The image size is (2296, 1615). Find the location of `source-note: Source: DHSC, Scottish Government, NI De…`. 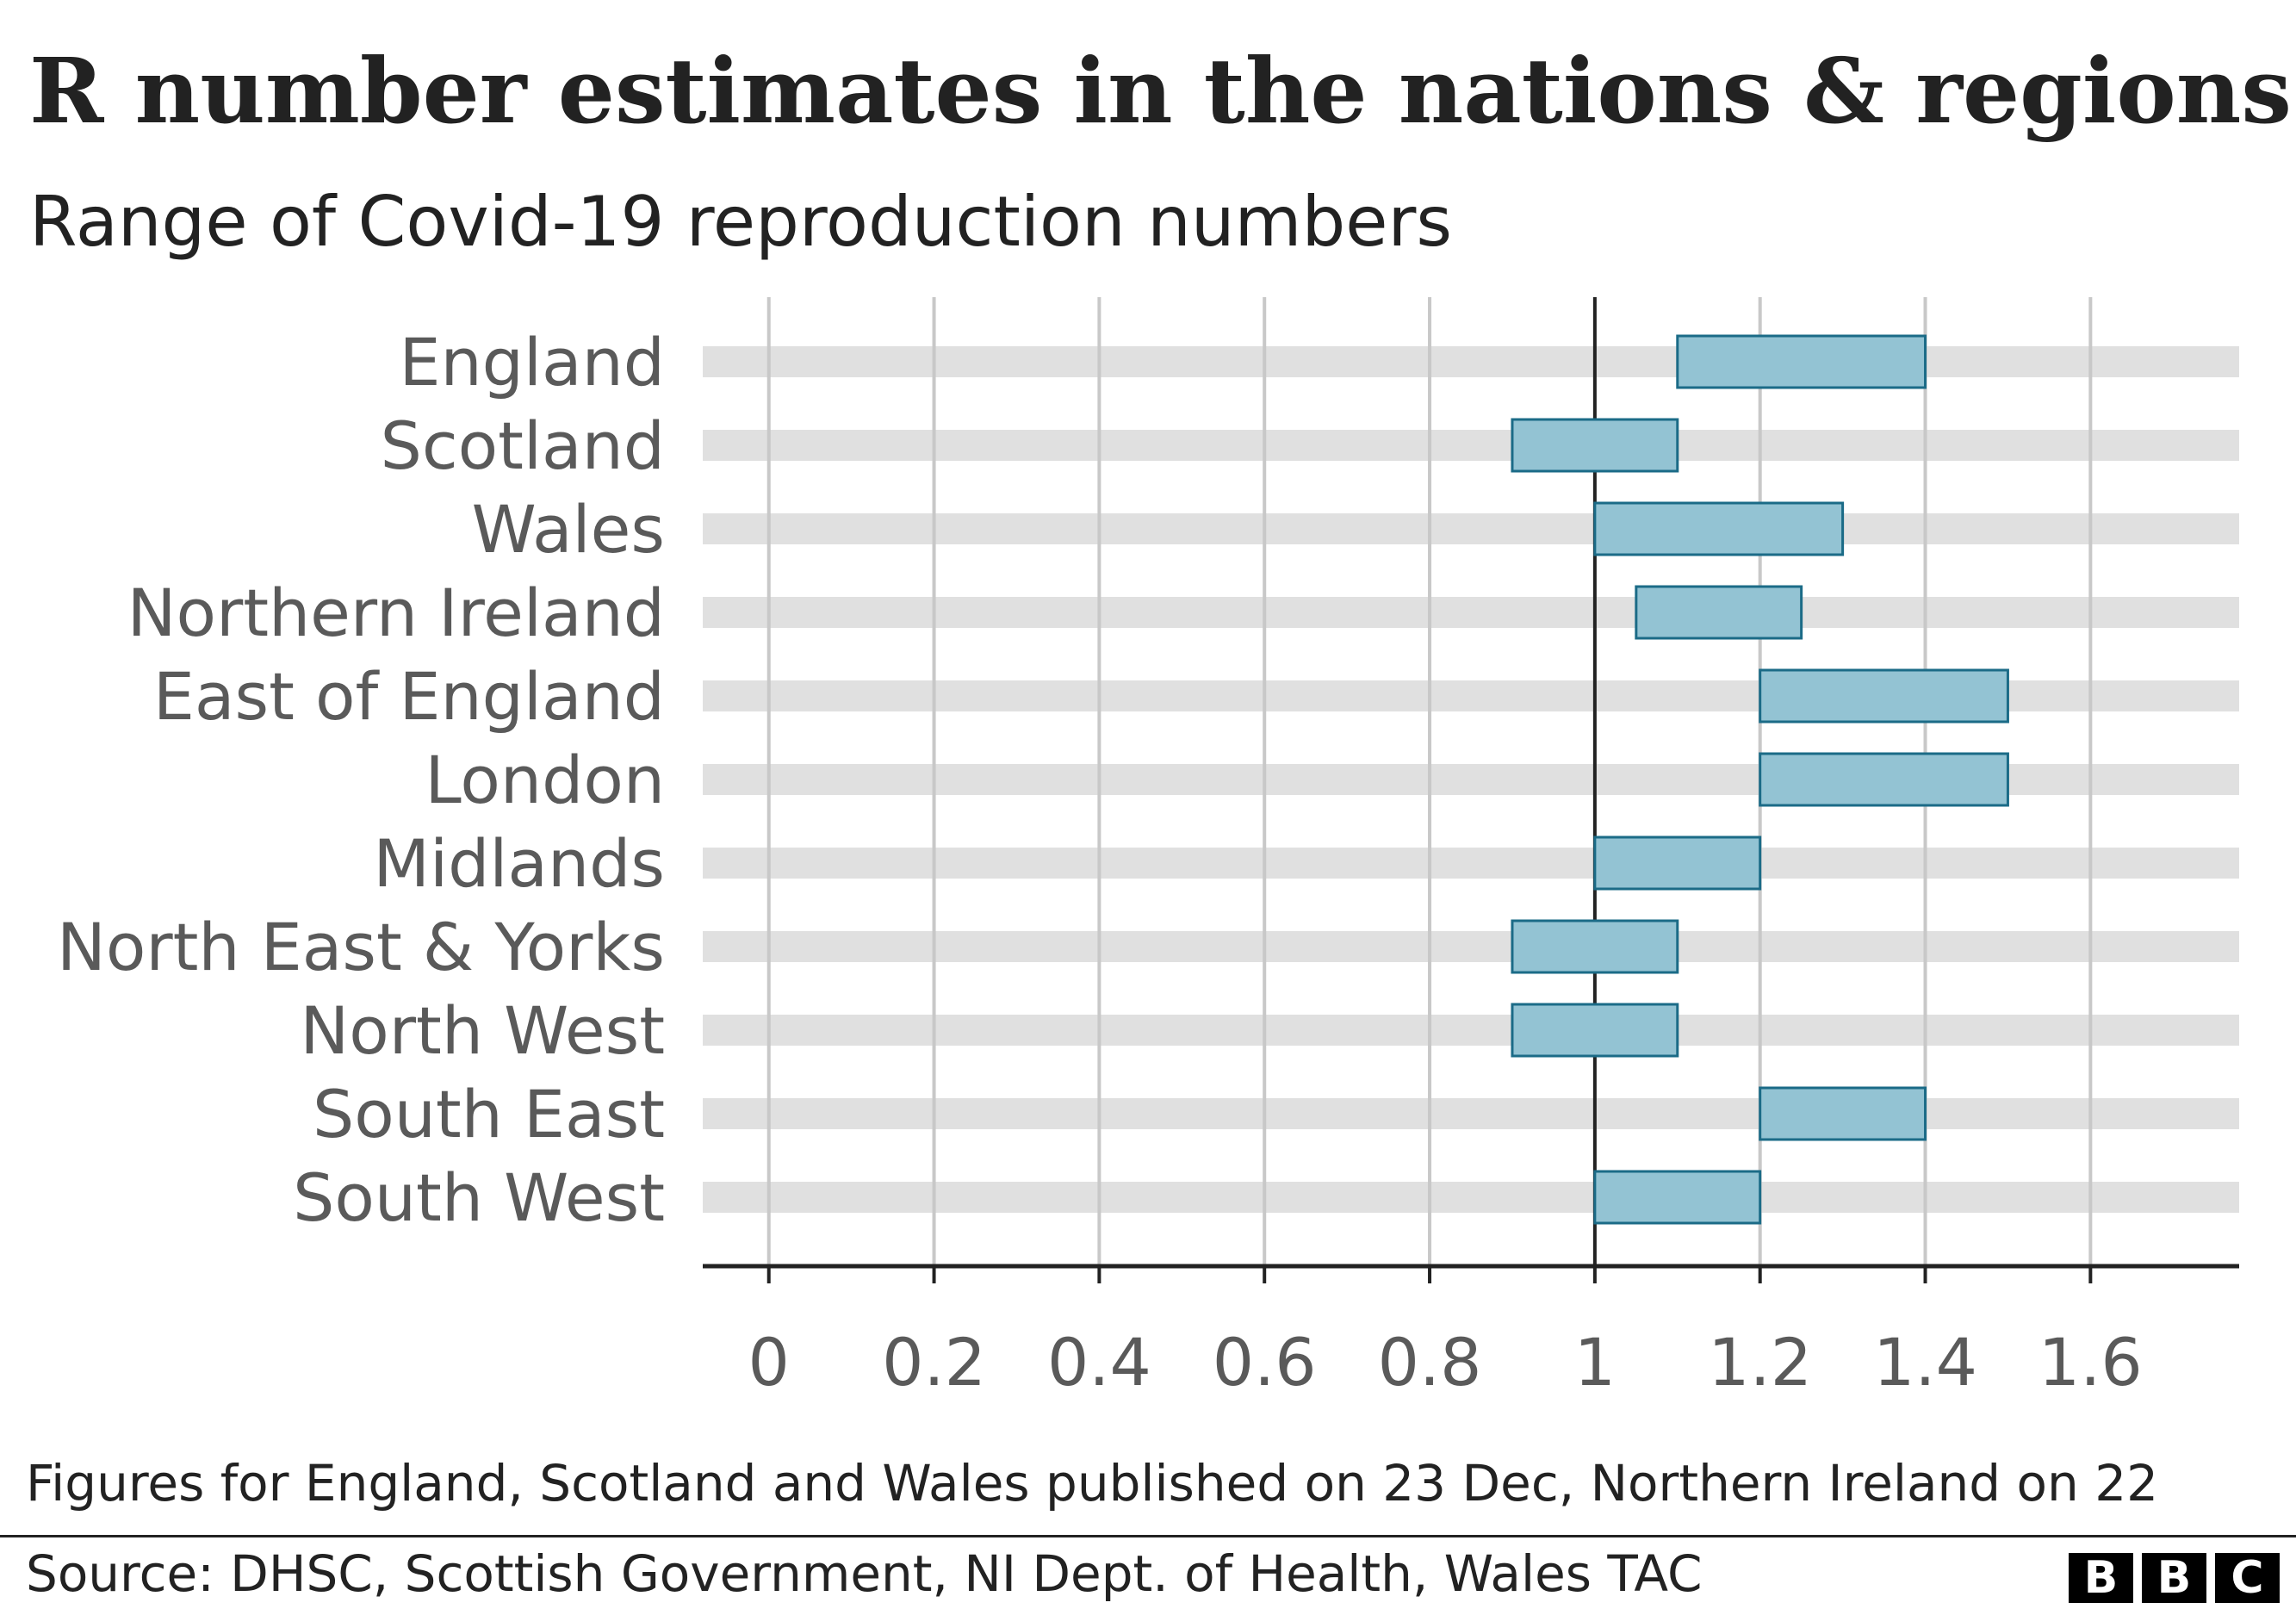

source-note: Source: DHSC, Scottish Government, NI De… is located at coordinates (864, 1573).